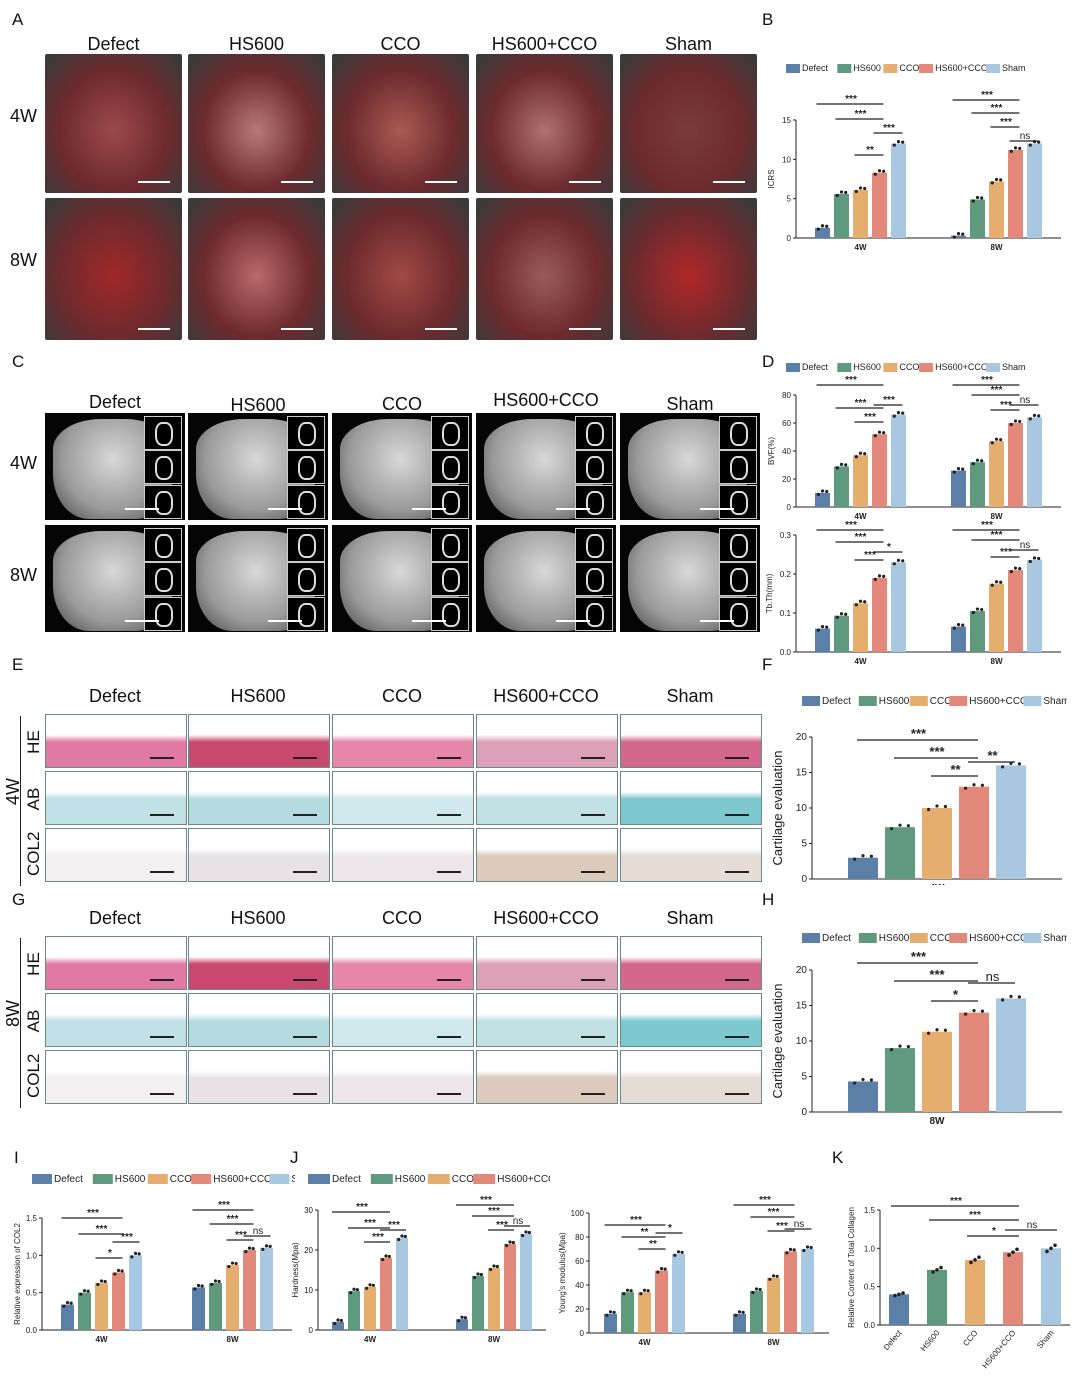 This screenshot has width=1080, height=1387. What do you see at coordinates (518, 1221) in the screenshot?
I see `significance-label: ns` at bounding box center [518, 1221].